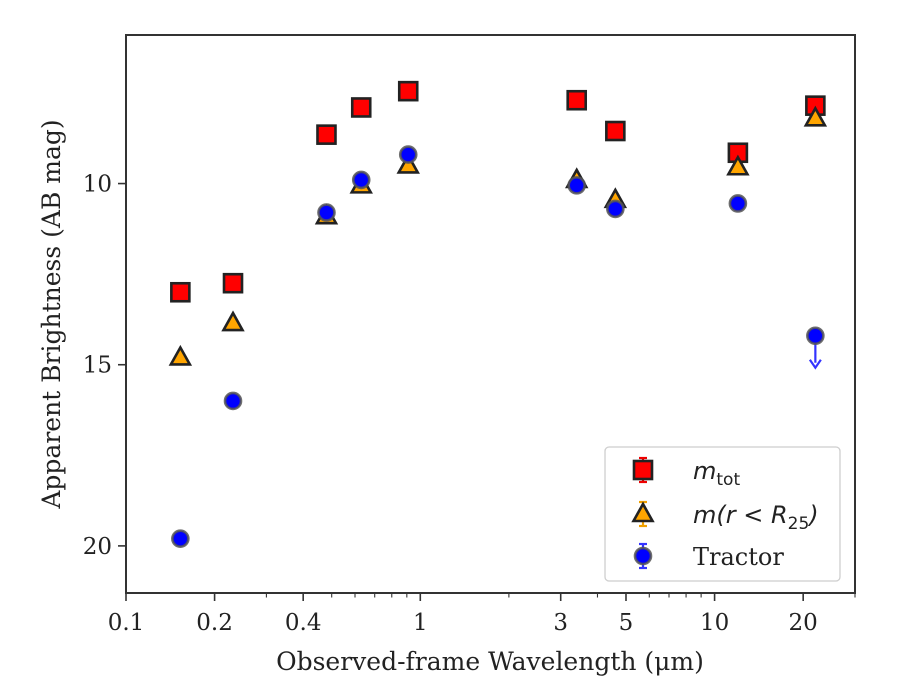 Image resolution: width=900 pixels, height=700 pixels. I want to click on x-tick-label: 5, so click(626, 623).